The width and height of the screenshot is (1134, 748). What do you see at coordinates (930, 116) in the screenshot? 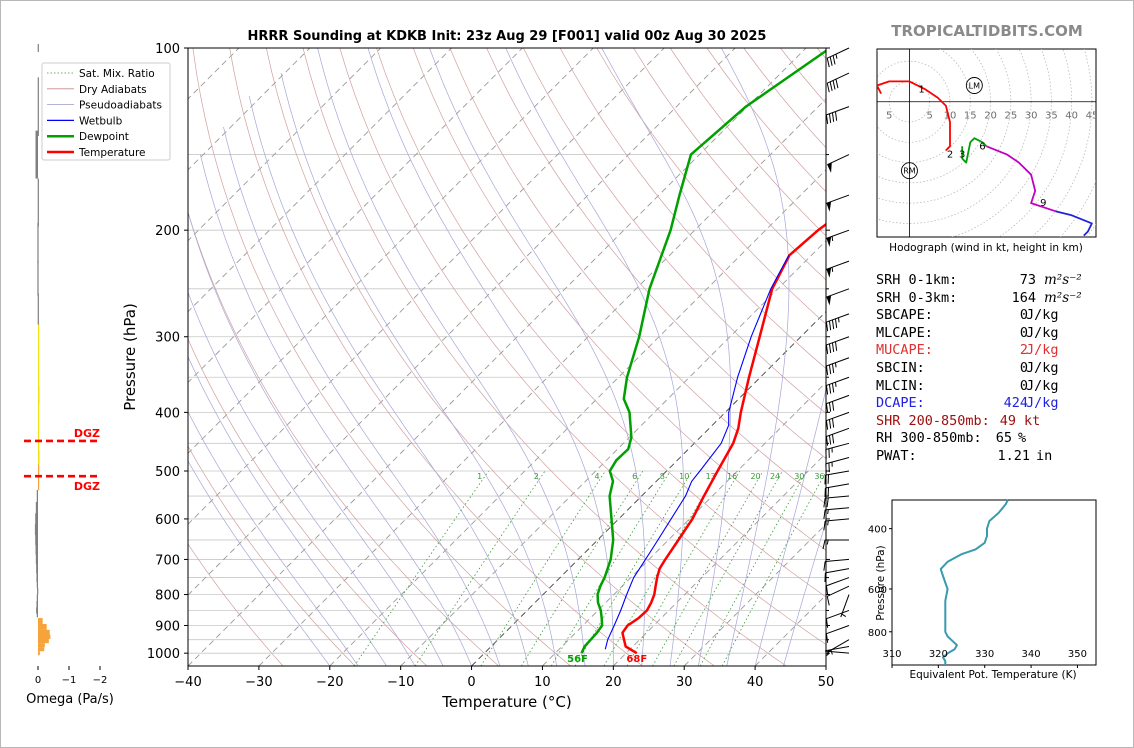
I see `hodograph-ring-label: 5` at bounding box center [930, 116].